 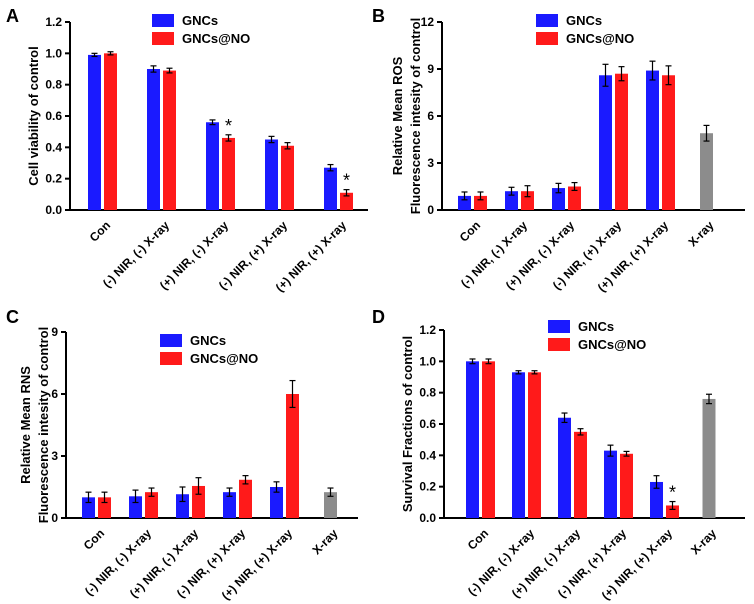 I want to click on panel-c-category-label: Con, so click(x=94, y=539).